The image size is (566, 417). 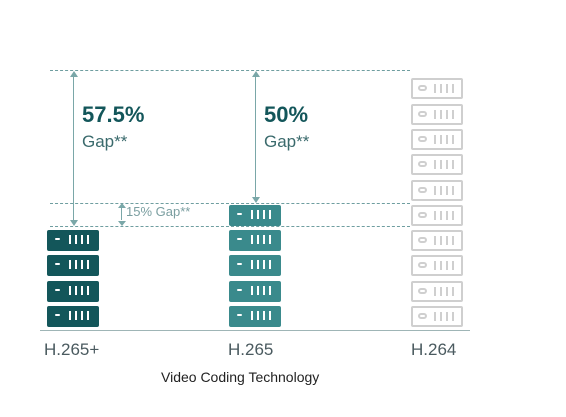 What do you see at coordinates (251, 349) in the screenshot?
I see `category-label-h265: H.265` at bounding box center [251, 349].